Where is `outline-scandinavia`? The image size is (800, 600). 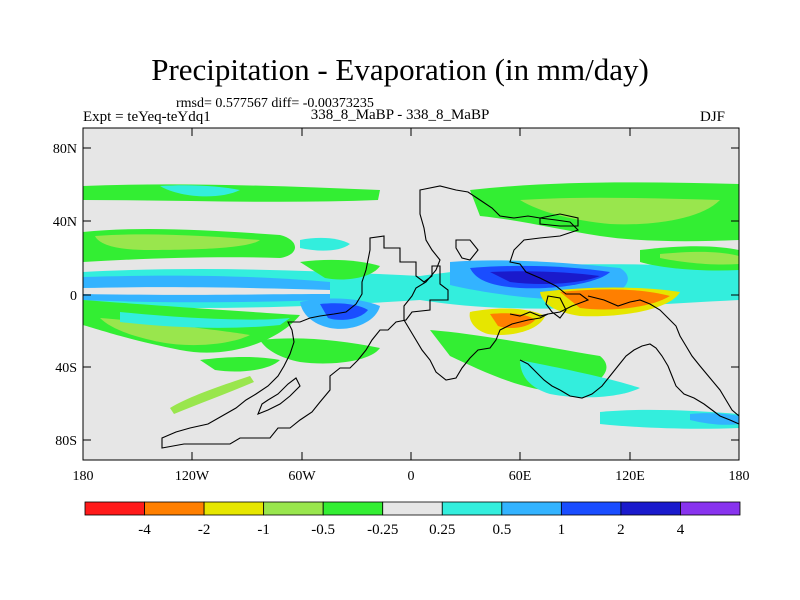
outline-scandinavia is located at coordinates (559, 220).